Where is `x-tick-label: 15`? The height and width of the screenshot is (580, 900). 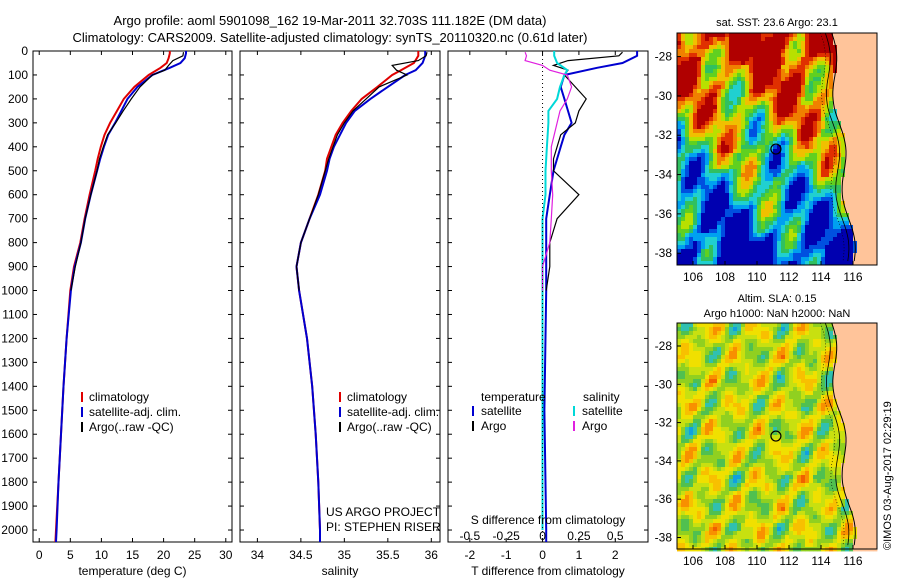 x-tick-label: 15 is located at coordinates (133, 555).